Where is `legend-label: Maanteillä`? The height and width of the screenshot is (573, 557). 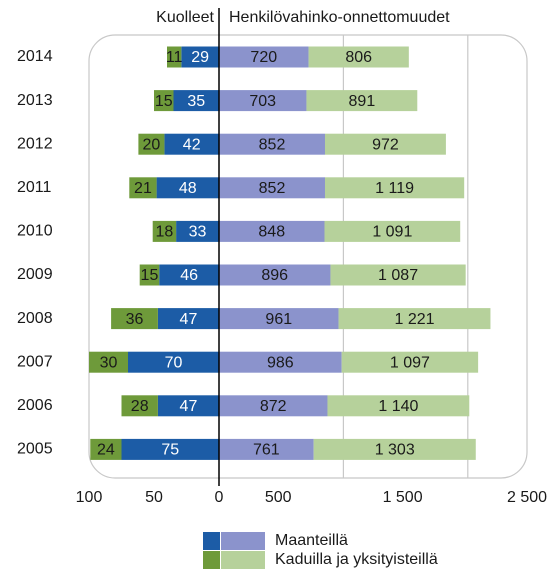 legend-label: Maanteillä is located at coordinates (311, 540).